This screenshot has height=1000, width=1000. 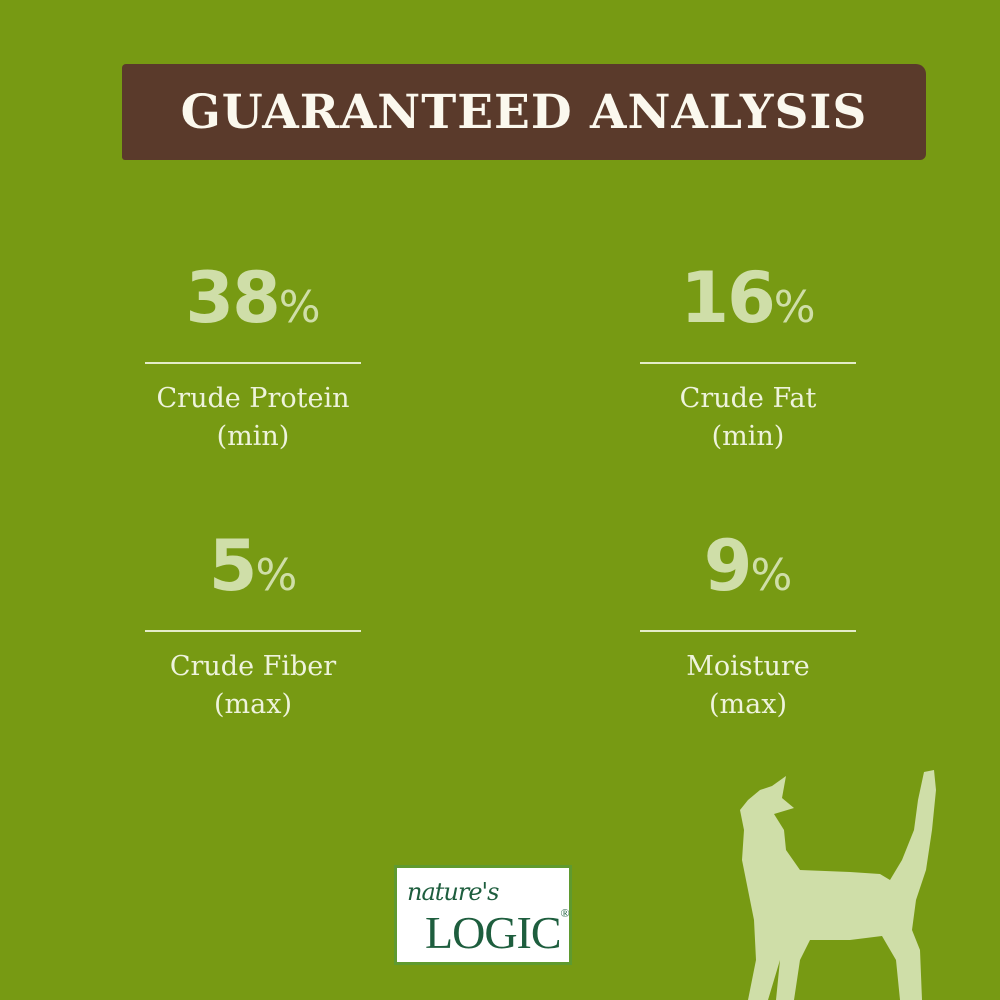 What do you see at coordinates (253, 357) in the screenshot?
I see `stat-crude-protein: 38% Crude Protein (min)` at bounding box center [253, 357].